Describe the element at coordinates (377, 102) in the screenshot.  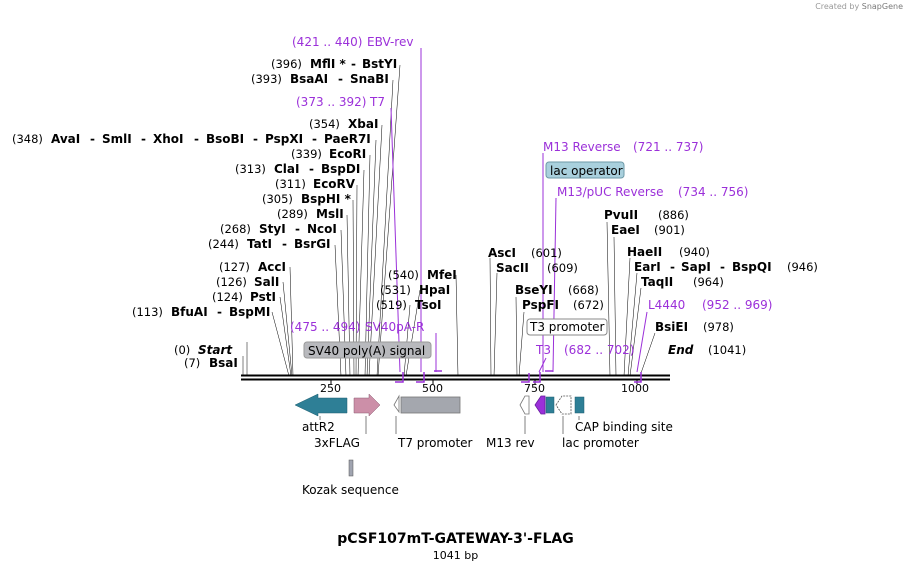
I see `svg-text: T7` at that location.